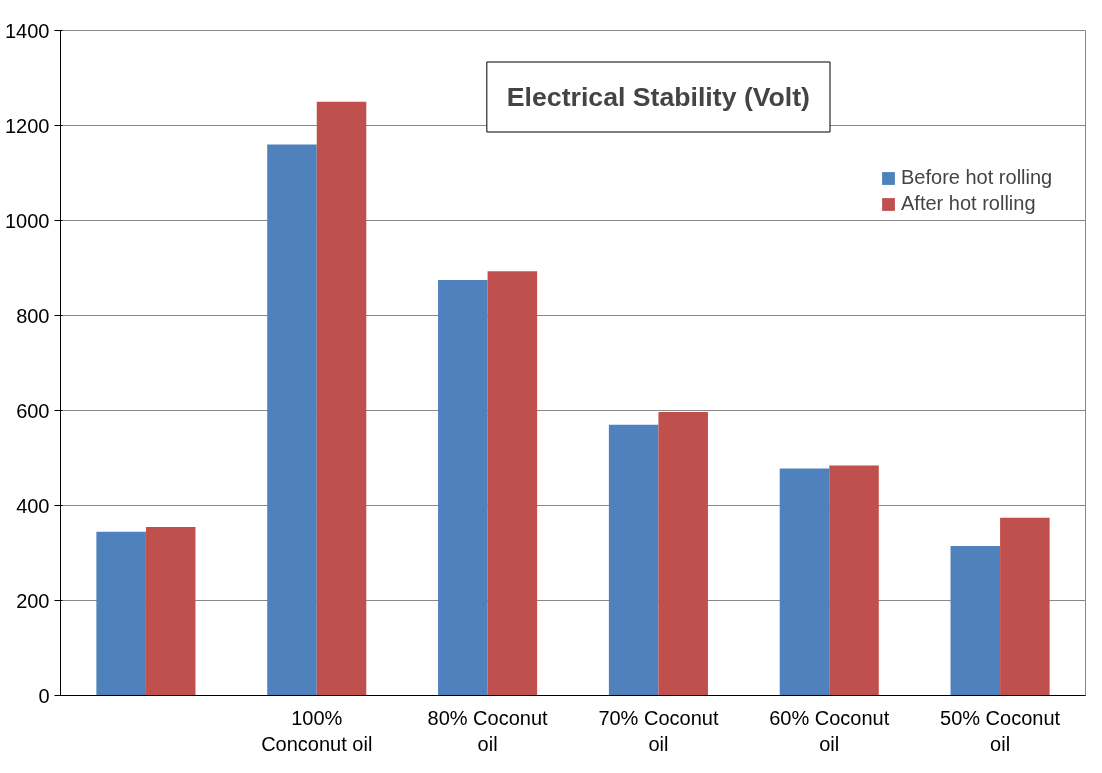 The height and width of the screenshot is (773, 1102). I want to click on y-tick-label: 0, so click(44, 695).